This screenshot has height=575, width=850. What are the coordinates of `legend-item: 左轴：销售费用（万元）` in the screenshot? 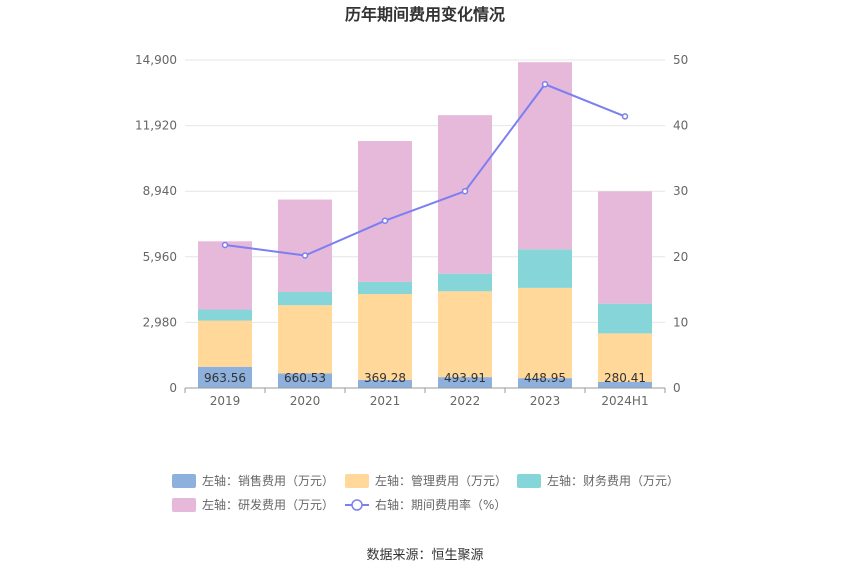 It's located at (253, 480).